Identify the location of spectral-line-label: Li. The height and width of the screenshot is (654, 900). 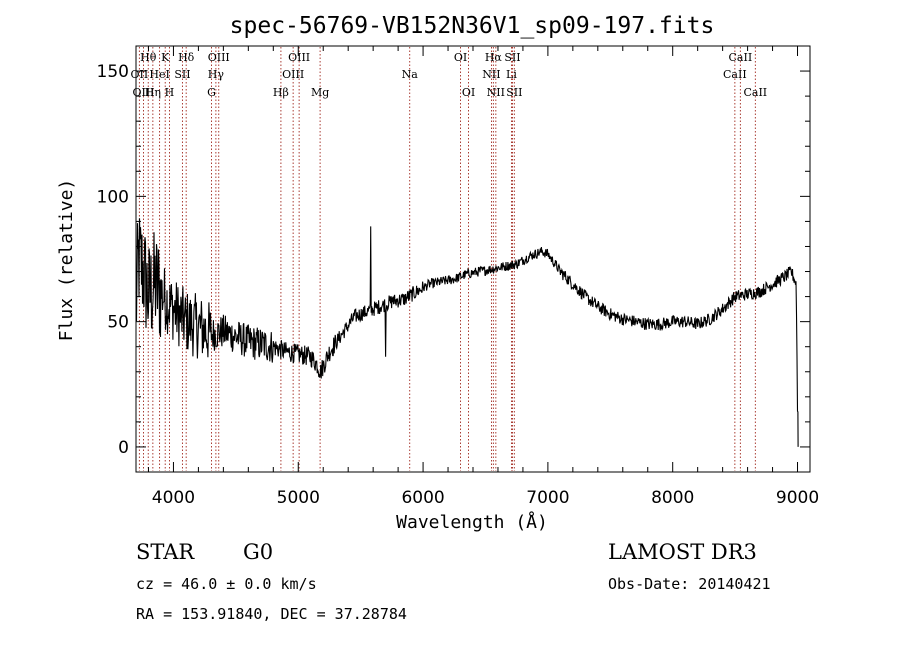
(511, 74).